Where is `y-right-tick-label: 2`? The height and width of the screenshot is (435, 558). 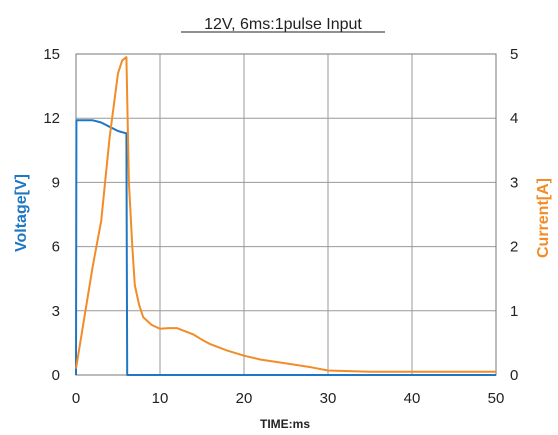
y-right-tick-label: 2 is located at coordinates (514, 247).